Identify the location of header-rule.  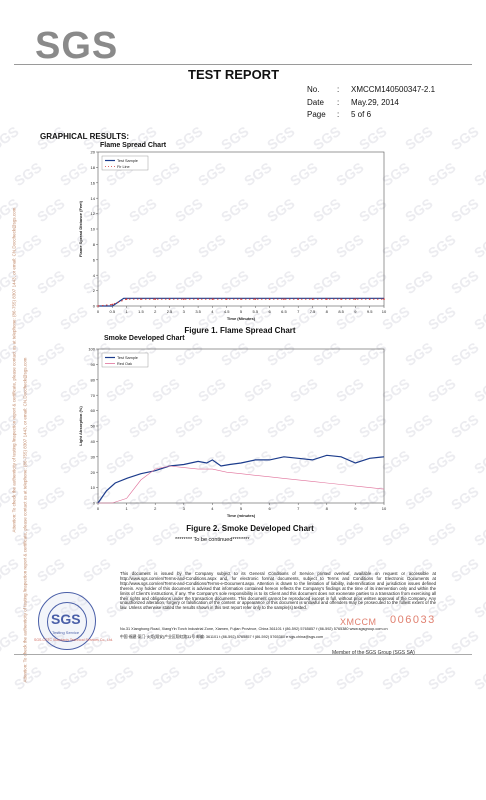
(243, 64).